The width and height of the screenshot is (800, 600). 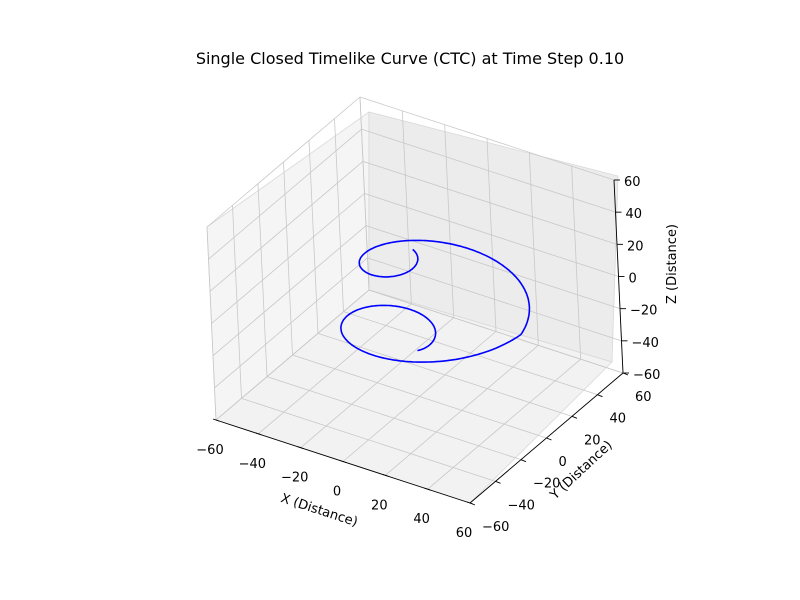 What do you see at coordinates (421, 519) in the screenshot?
I see `x-tick-label: 40` at bounding box center [421, 519].